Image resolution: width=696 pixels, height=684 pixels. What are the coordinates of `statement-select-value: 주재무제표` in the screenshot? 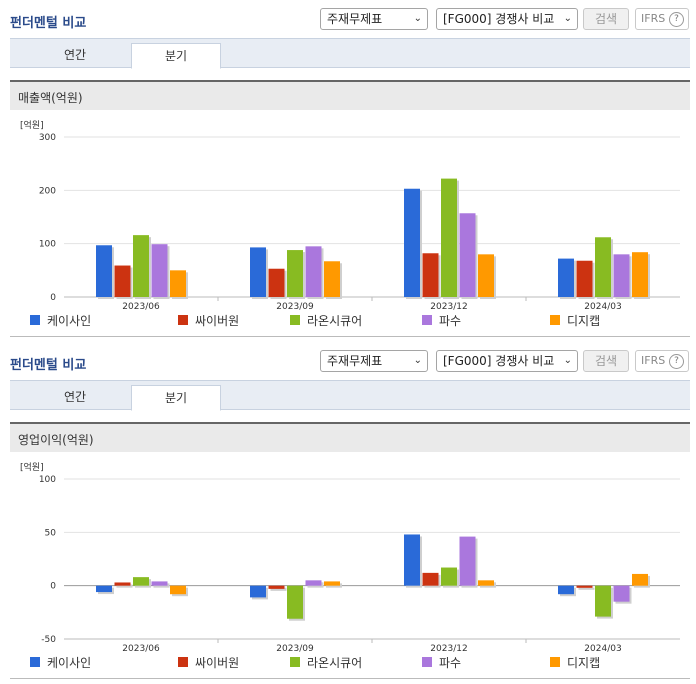 It's located at (355, 361).